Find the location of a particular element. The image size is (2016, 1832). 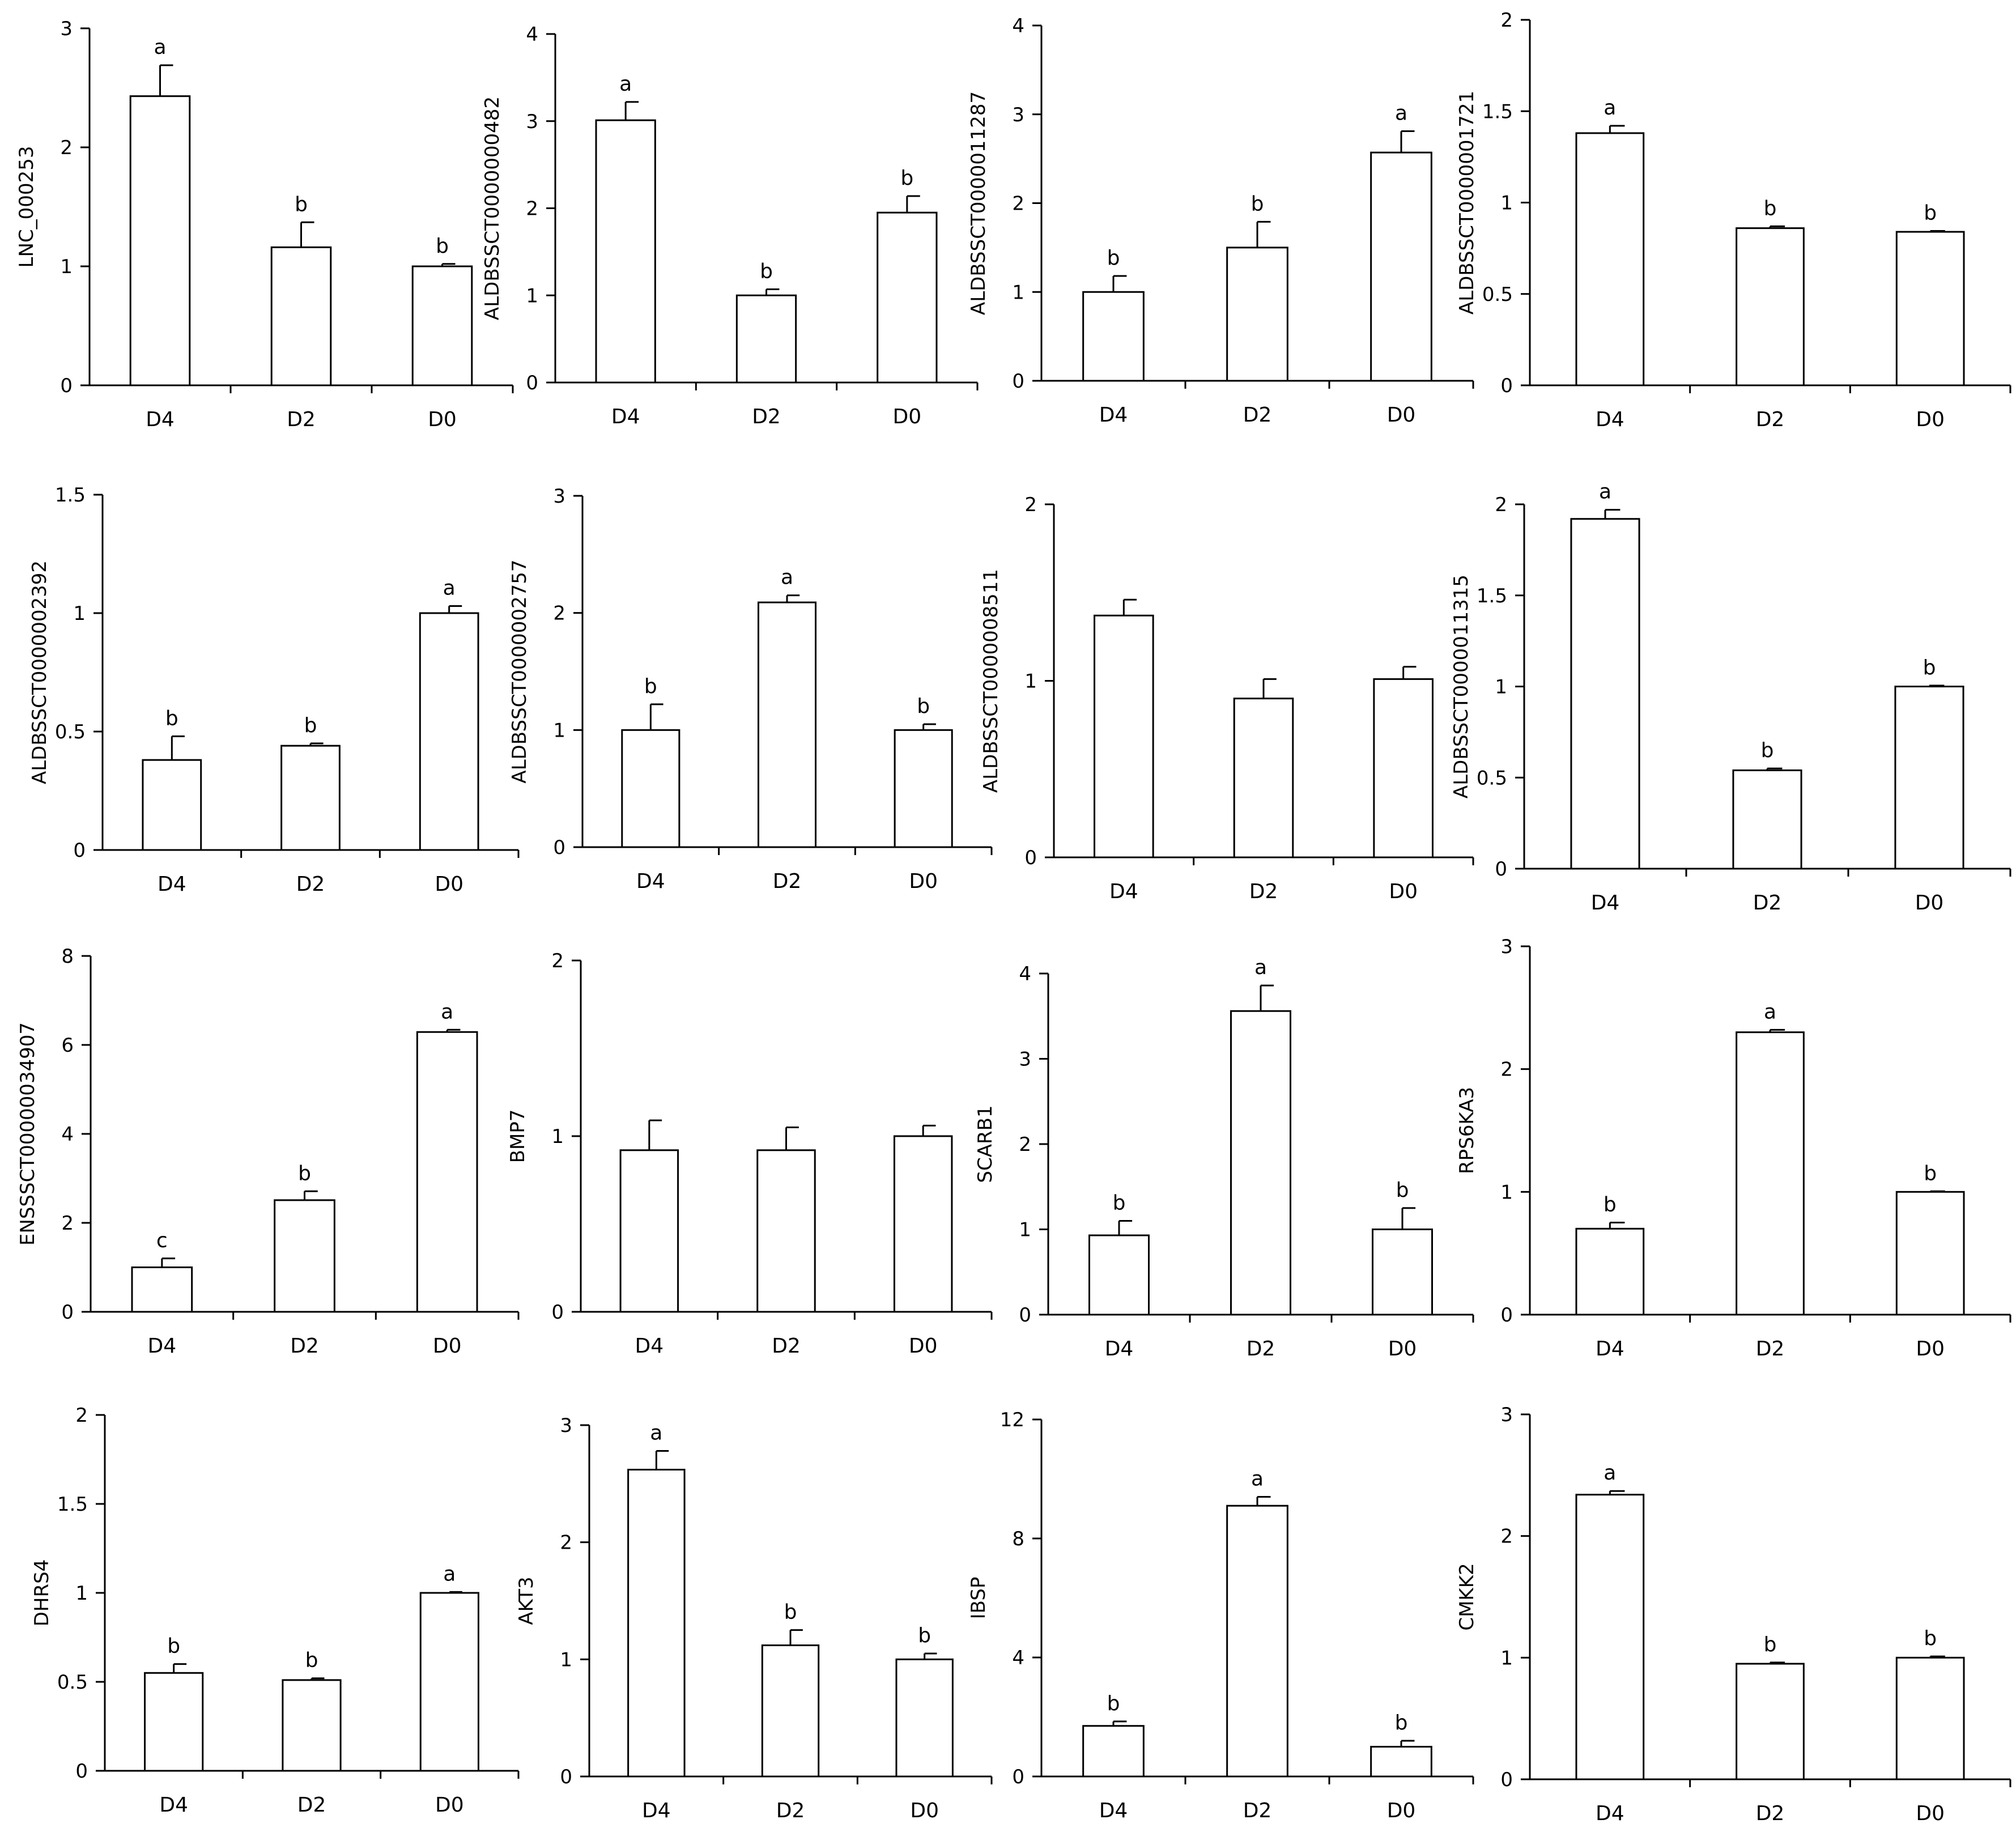

y-tick-label: 12 is located at coordinates (1012, 1420).